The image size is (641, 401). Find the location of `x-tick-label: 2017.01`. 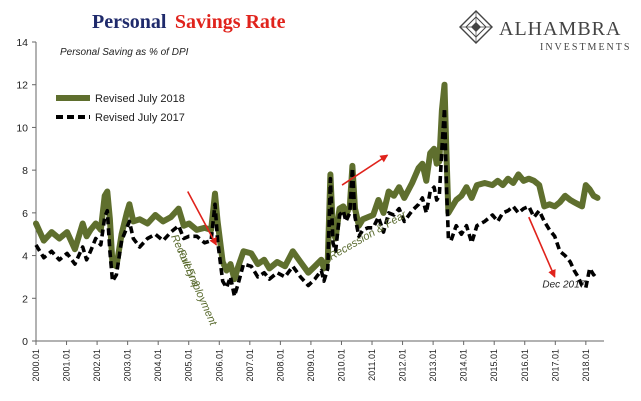

x-tick-label: 2017.01 is located at coordinates (555, 365).